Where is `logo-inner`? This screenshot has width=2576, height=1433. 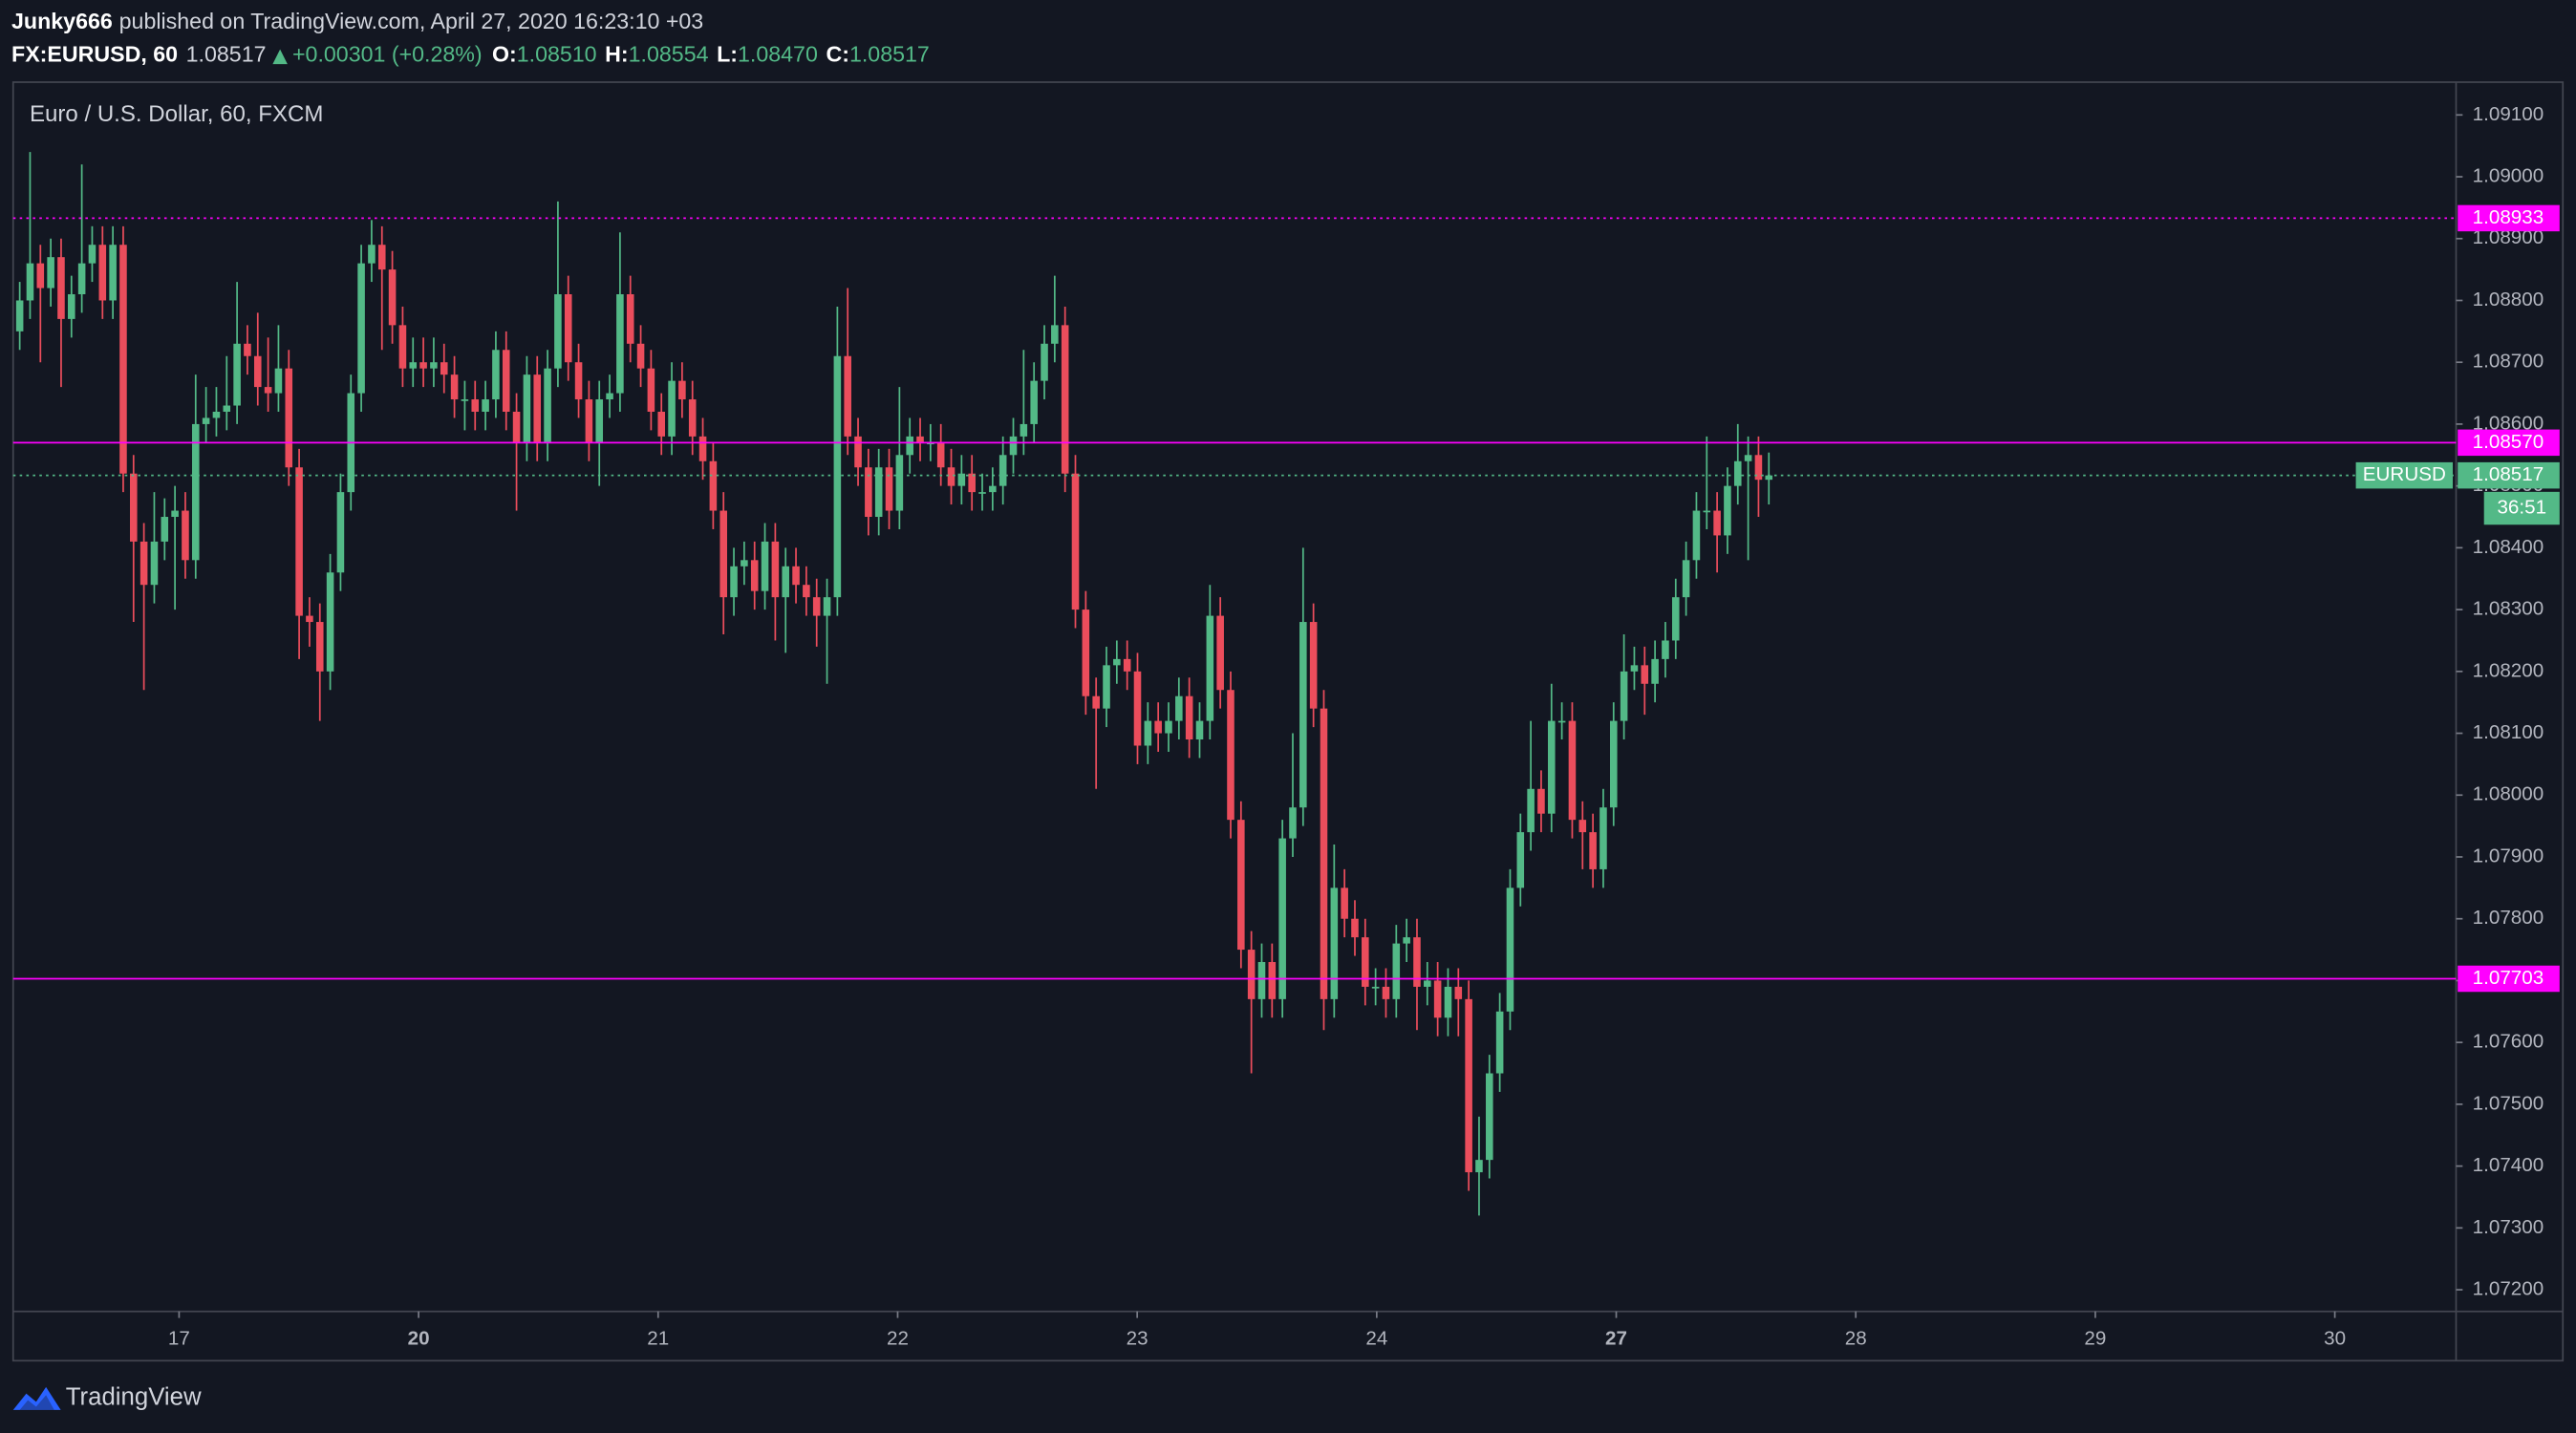
logo-inner is located at coordinates (36, 1403).